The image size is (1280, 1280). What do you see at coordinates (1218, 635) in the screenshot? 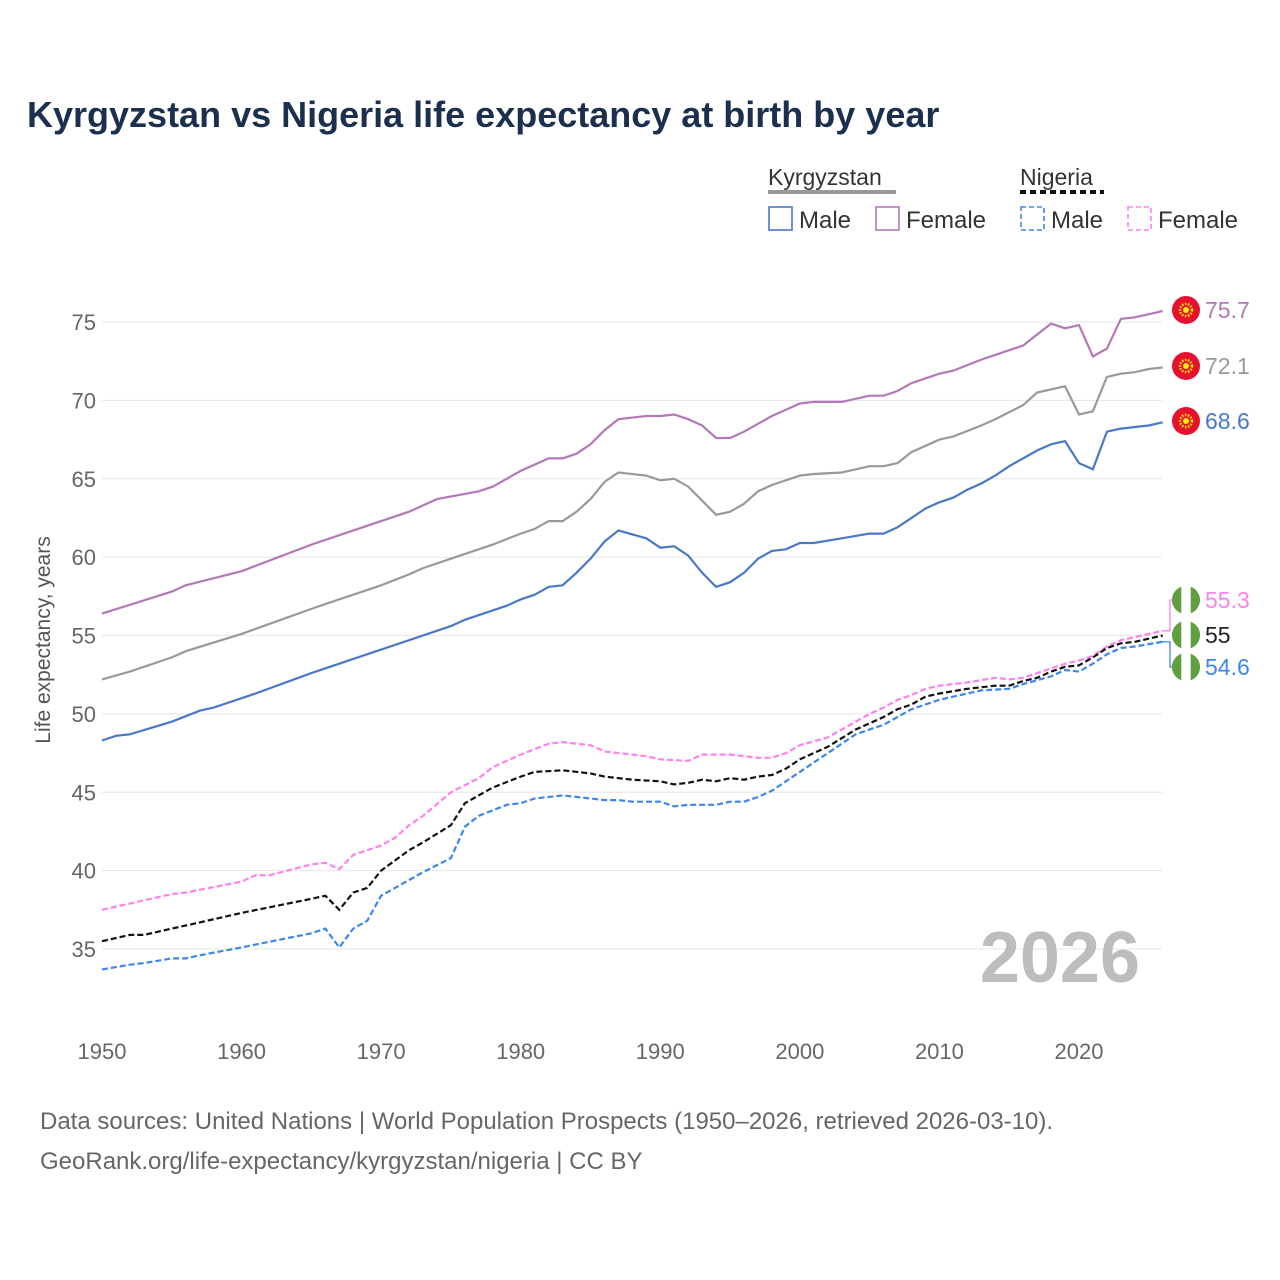
I see `end-value-label: 55` at bounding box center [1218, 635].